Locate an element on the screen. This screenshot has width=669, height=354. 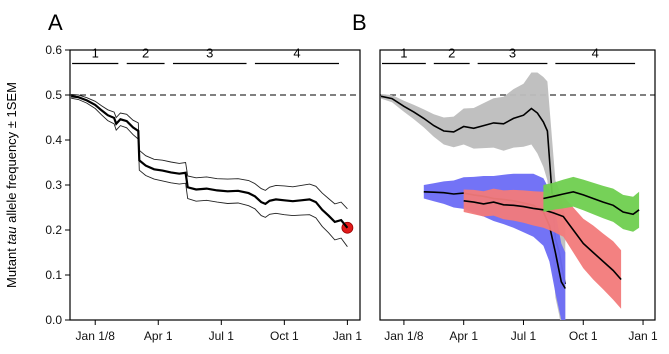
y-tick-label: 0.4 is located at coordinates (53, 140).